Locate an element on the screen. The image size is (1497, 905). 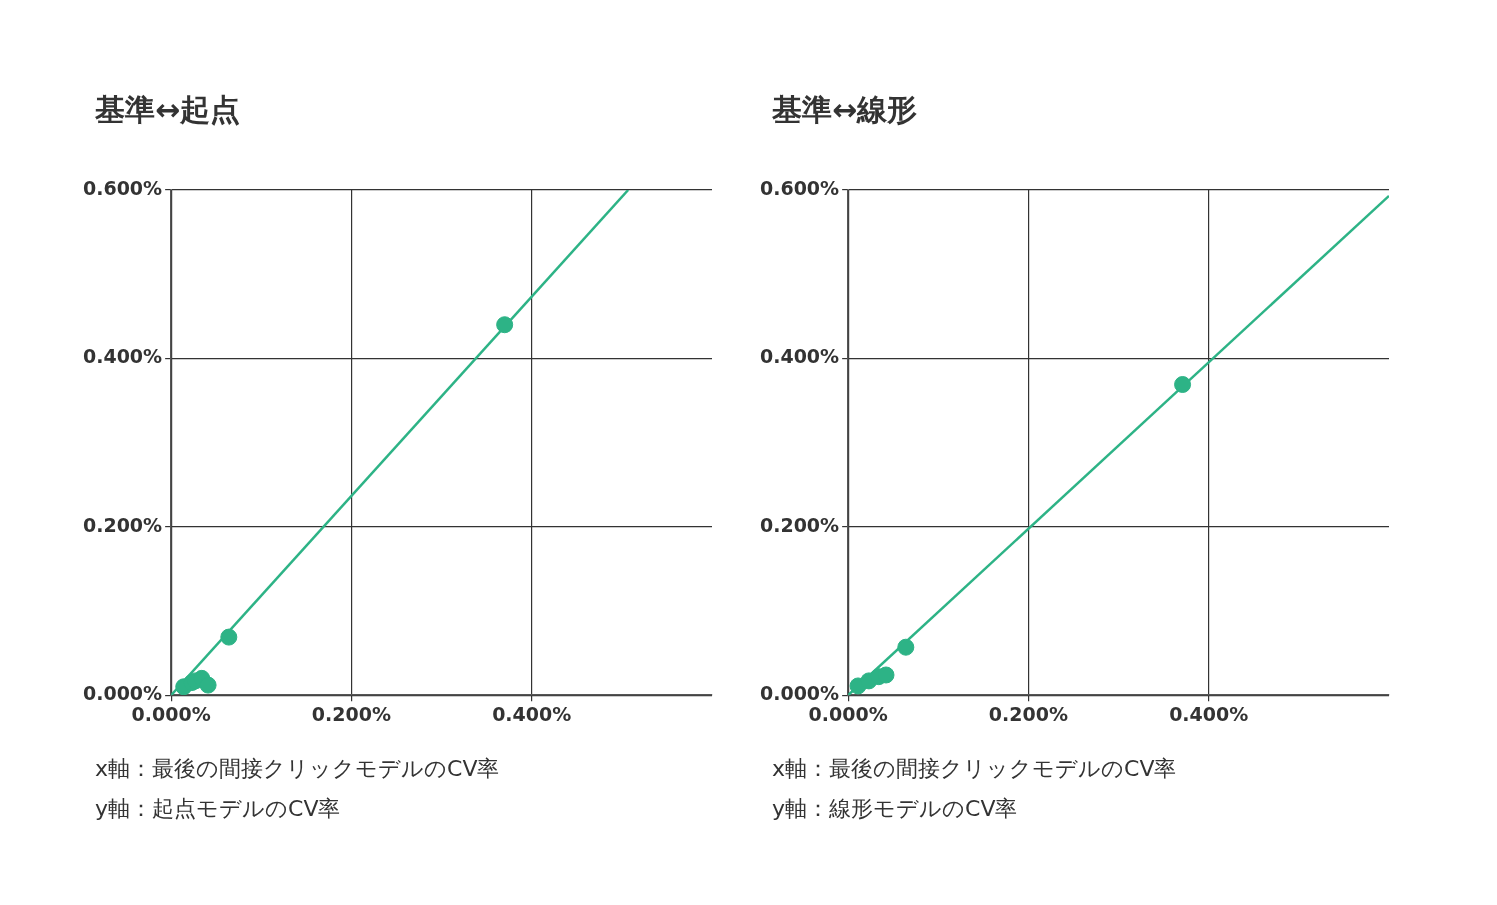
text: y軸：起点モデルのCV率 is located at coordinates (218, 809).